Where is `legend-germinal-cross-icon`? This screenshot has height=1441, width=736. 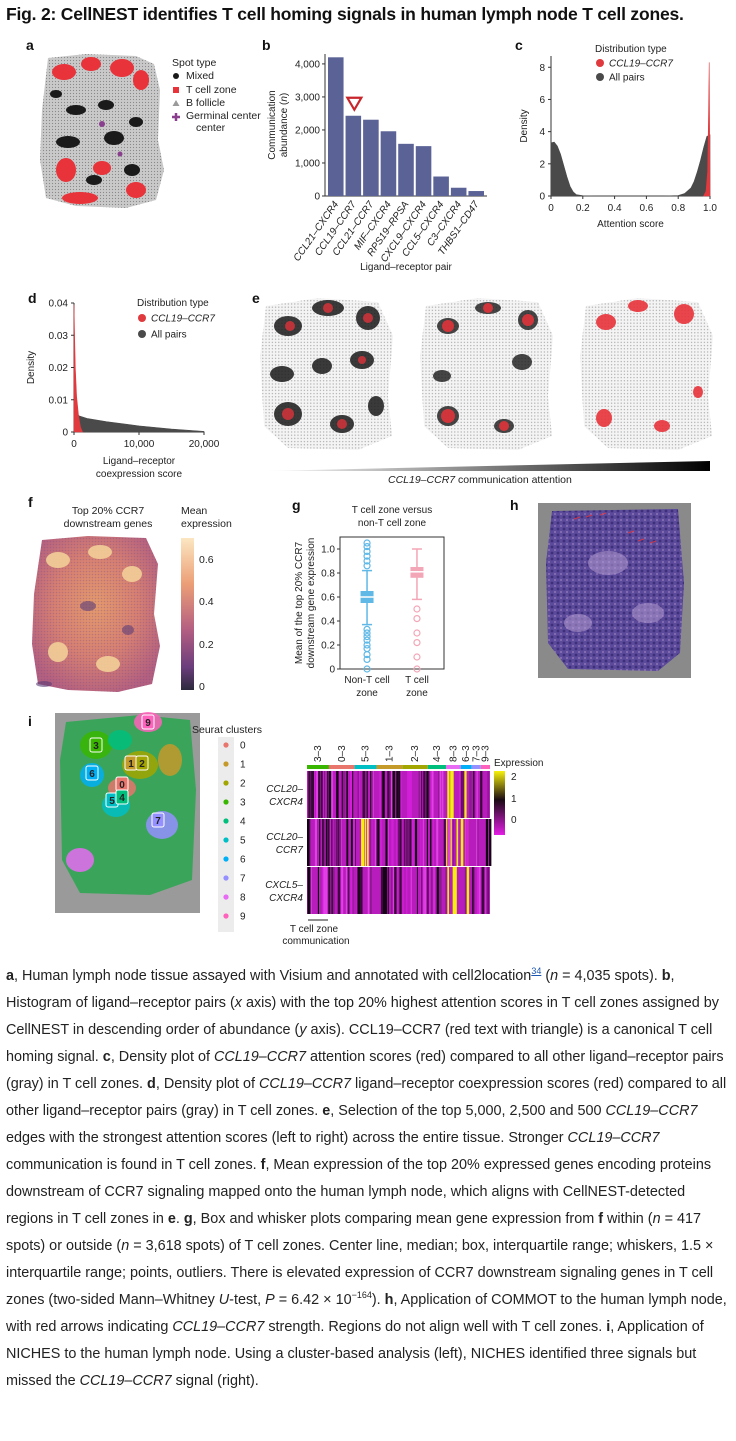
legend-germinal-cross-icon is located at coordinates (176, 117).